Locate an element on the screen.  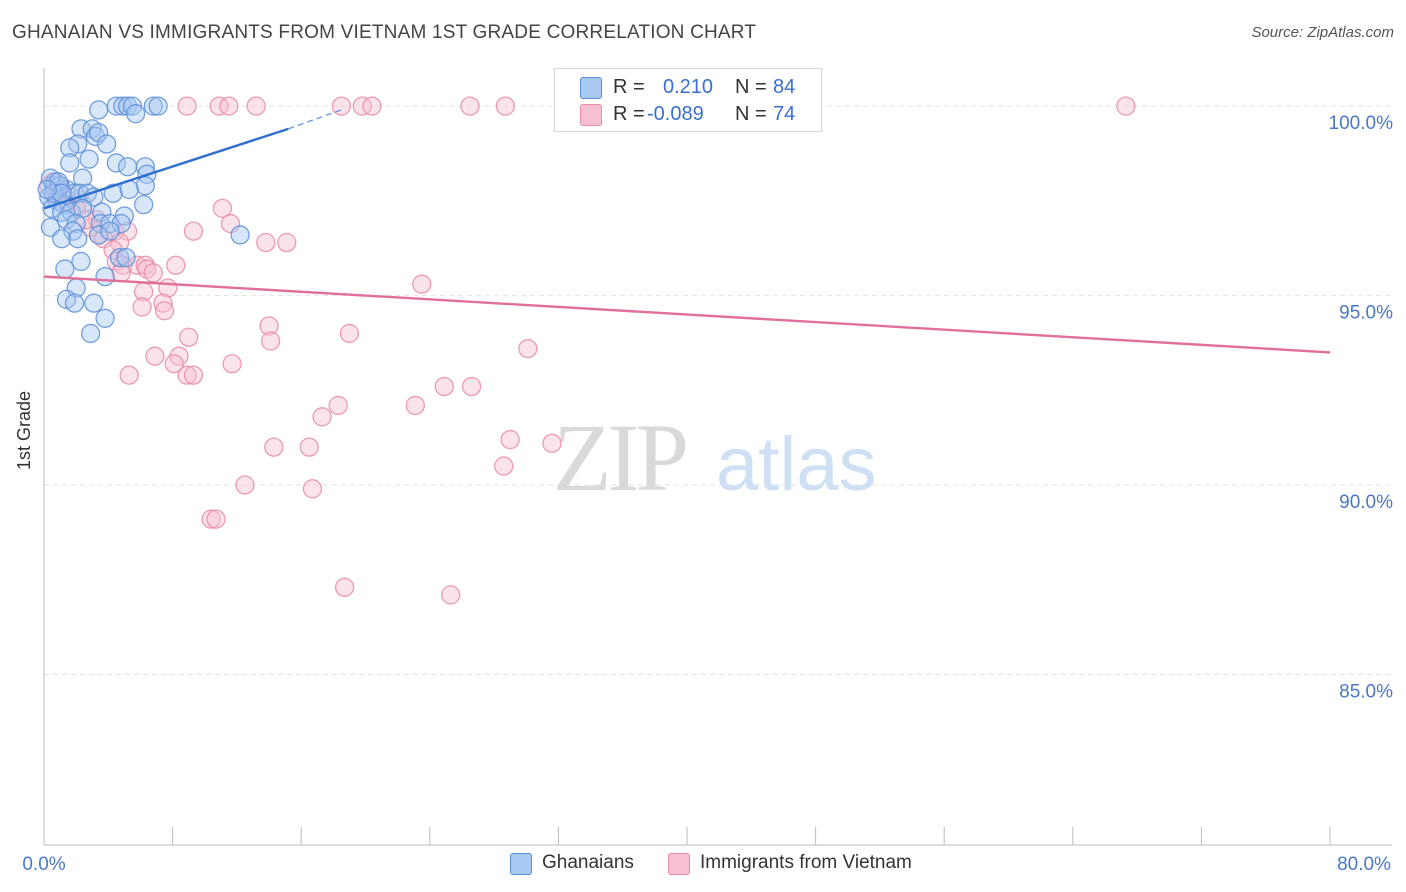
y-tick-label: 100.0% is located at coordinates (1361, 123).